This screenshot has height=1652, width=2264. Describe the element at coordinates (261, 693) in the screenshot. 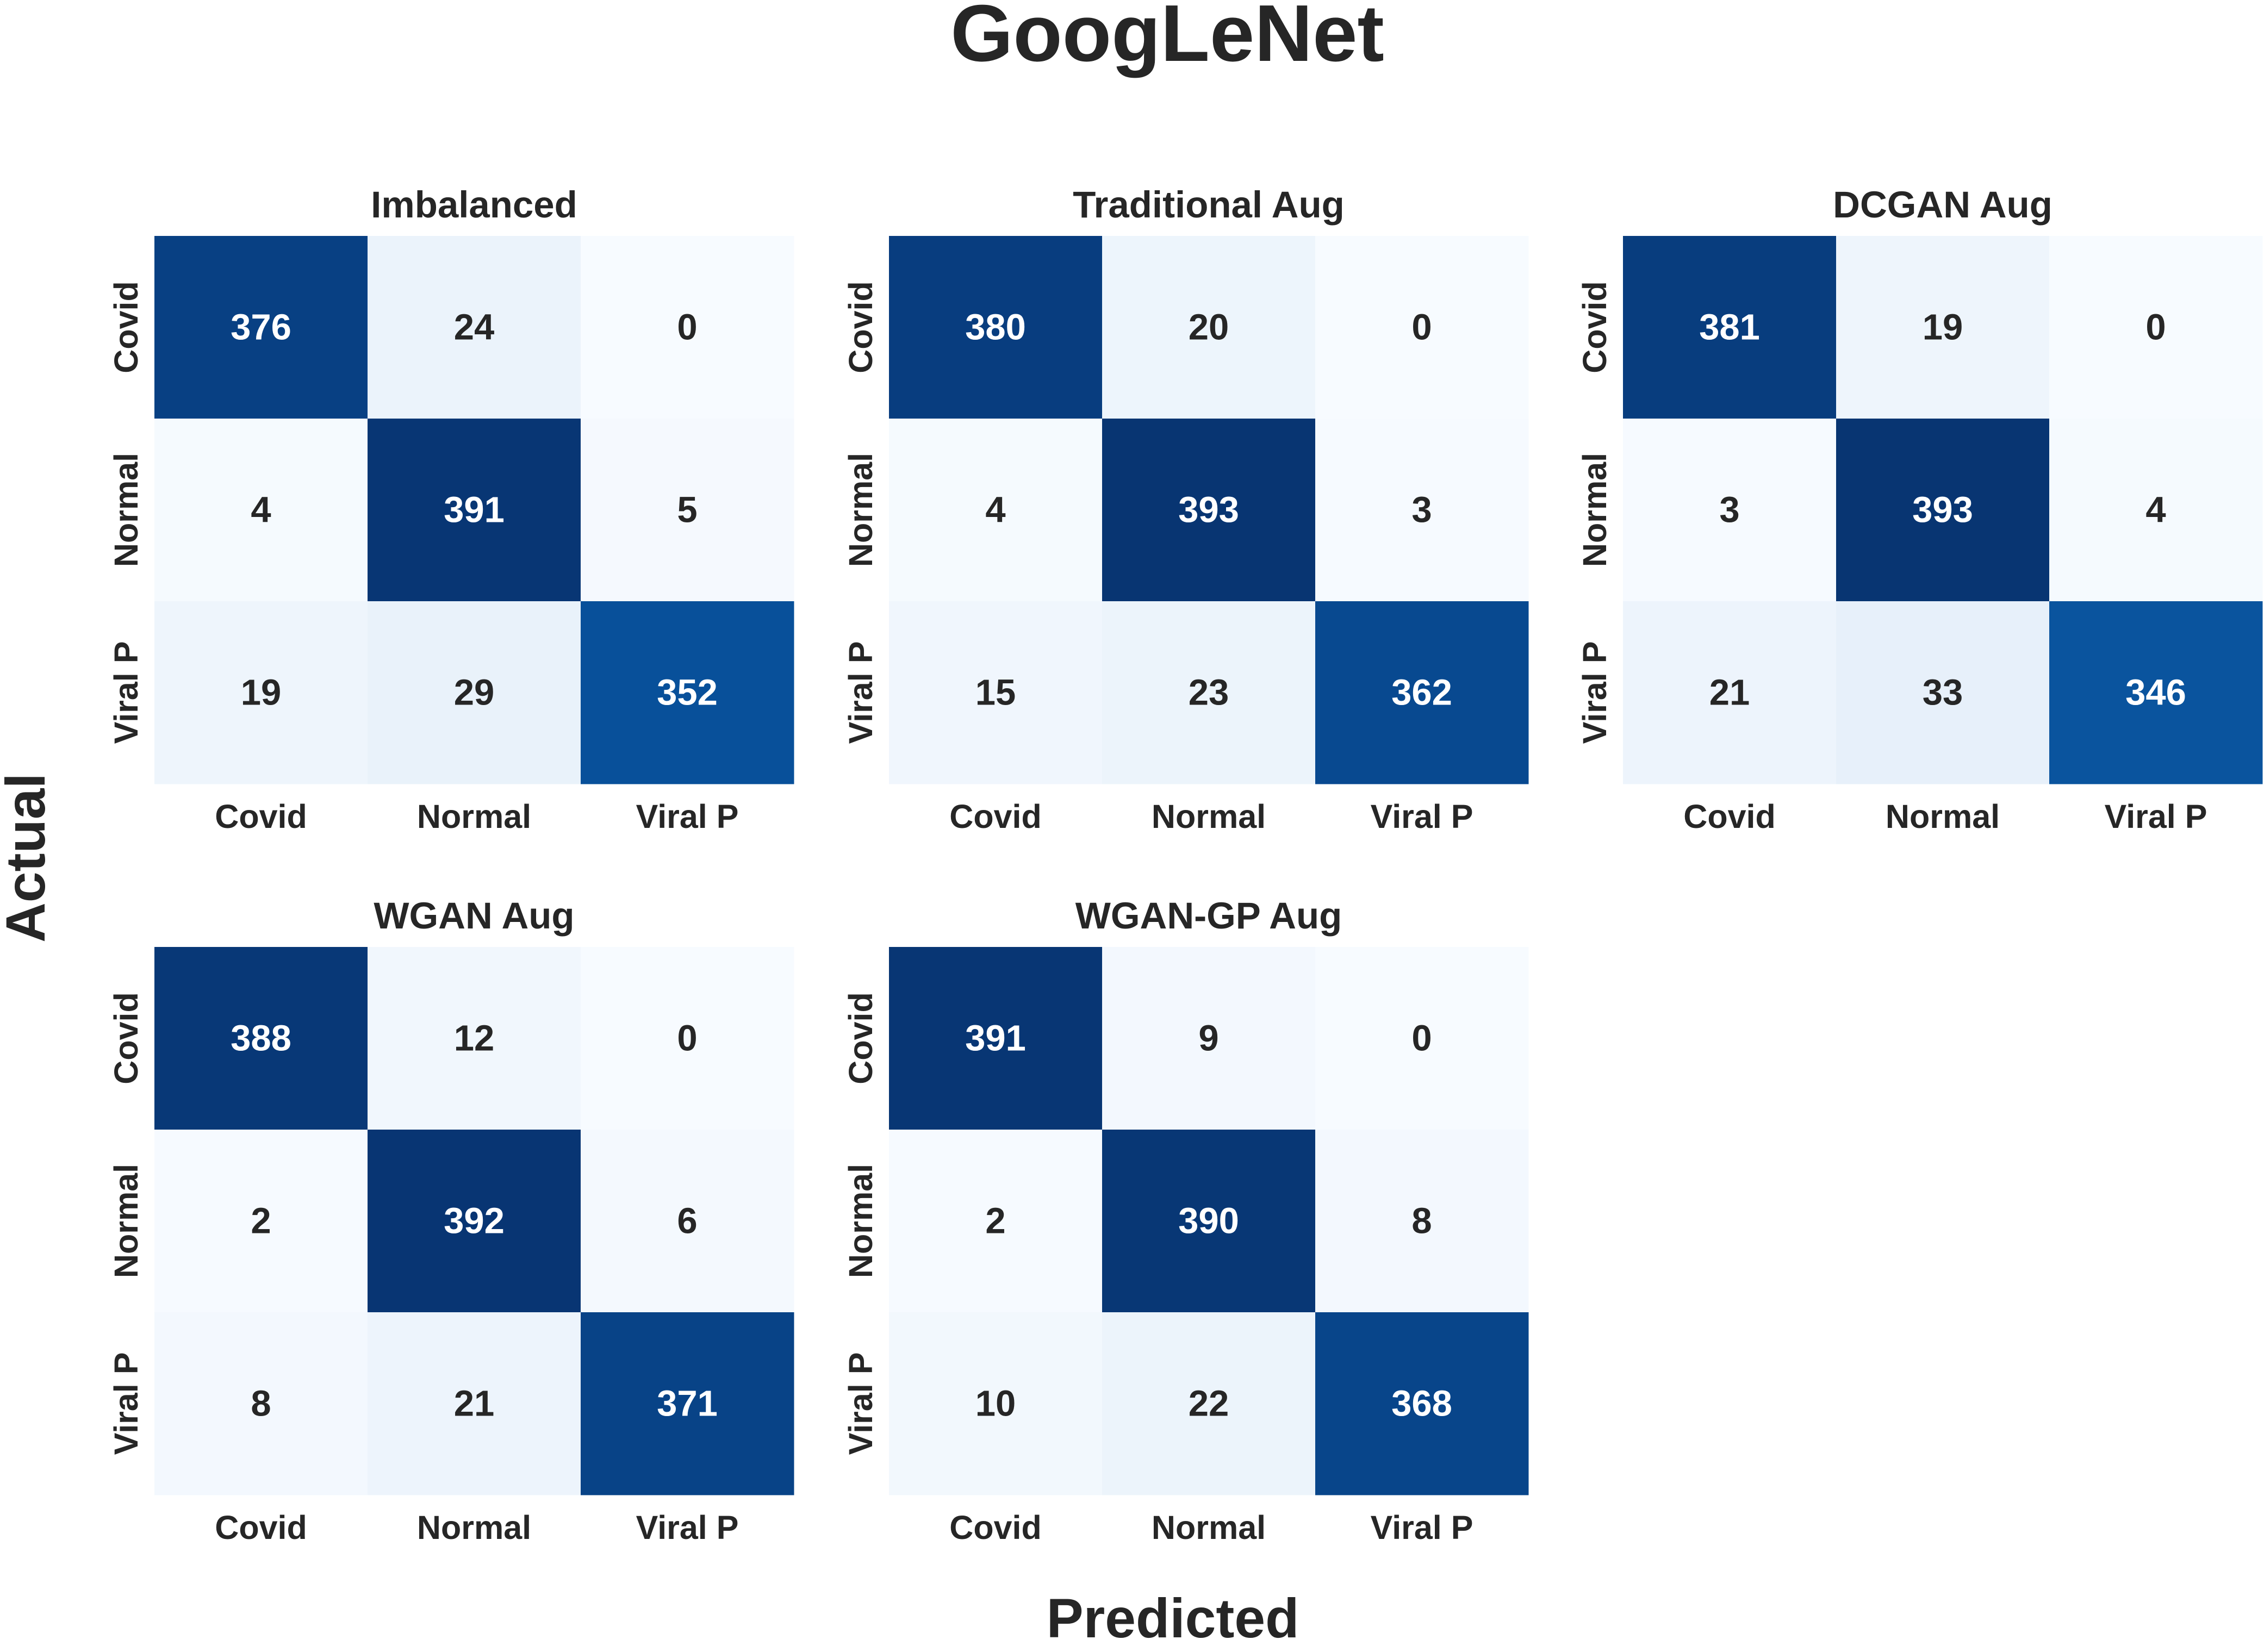

I see `cell-value-label: 19` at that location.